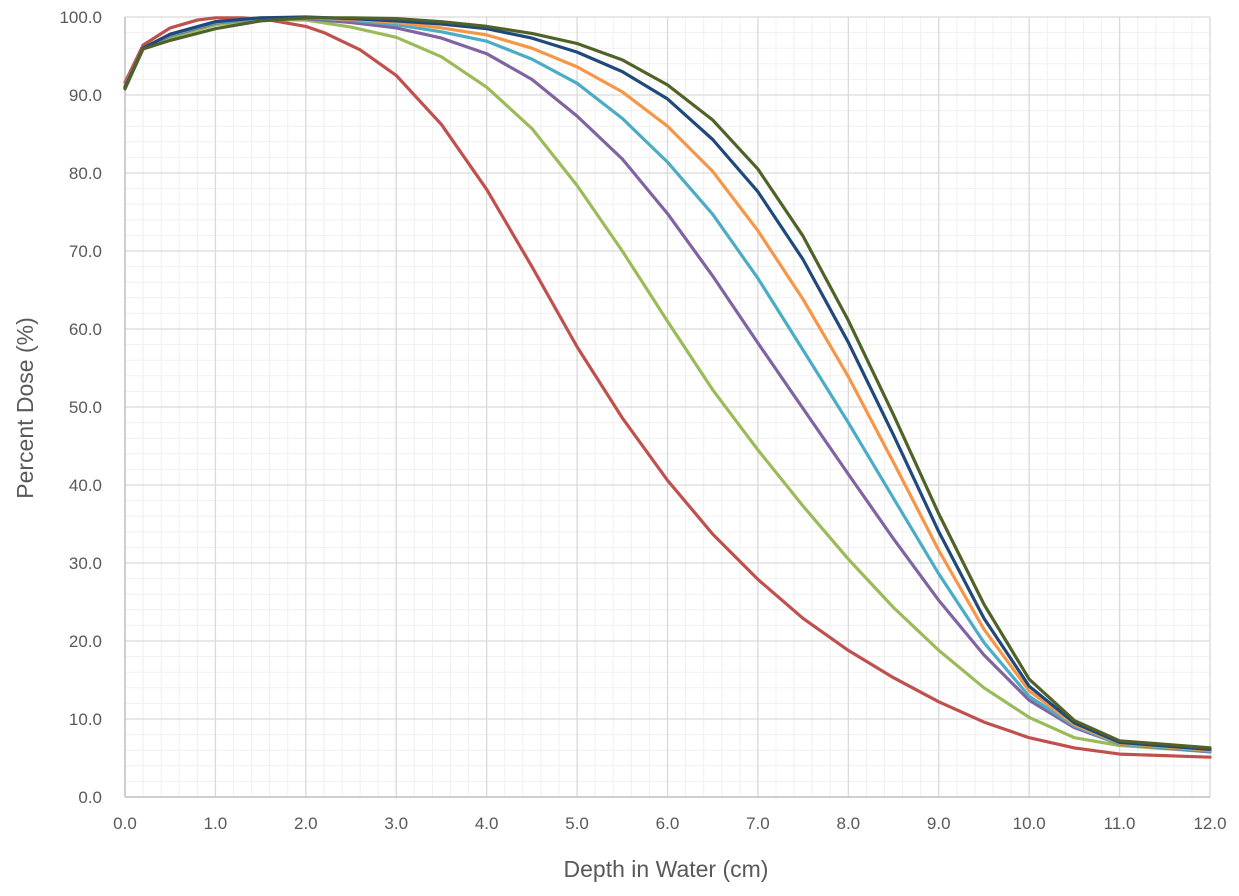 Image resolution: width=1239 pixels, height=896 pixels. I want to click on x-axis-title: Depth in Water (cm), so click(666, 869).